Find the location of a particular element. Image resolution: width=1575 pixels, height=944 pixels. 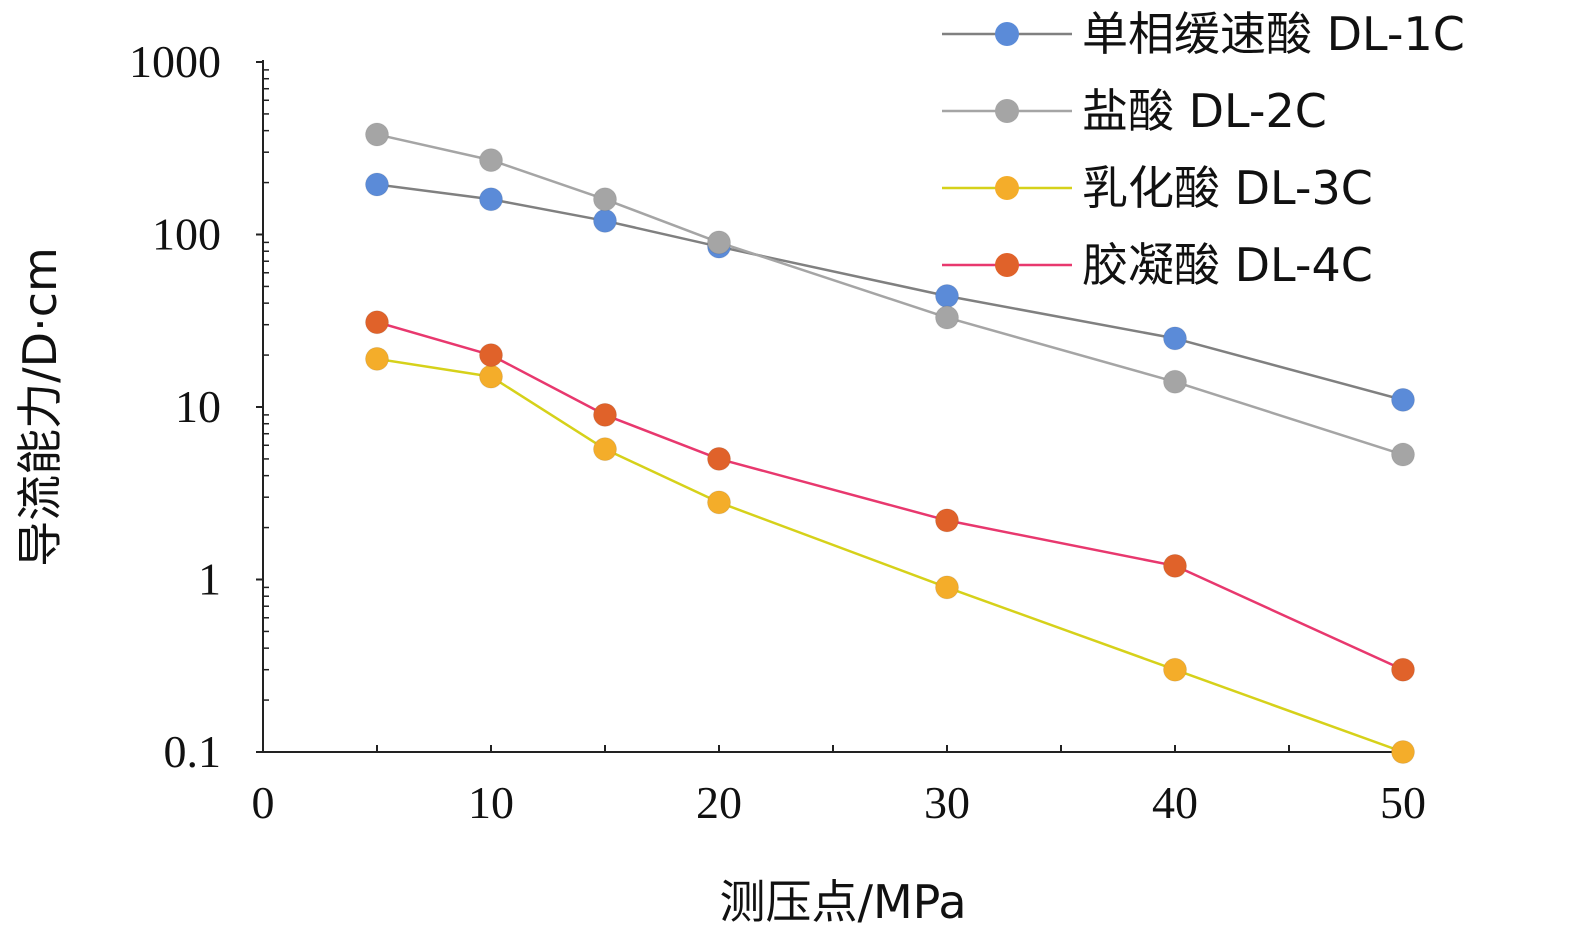

legend-item: 乳化酸 DL-3C is located at coordinates (1157, 188).